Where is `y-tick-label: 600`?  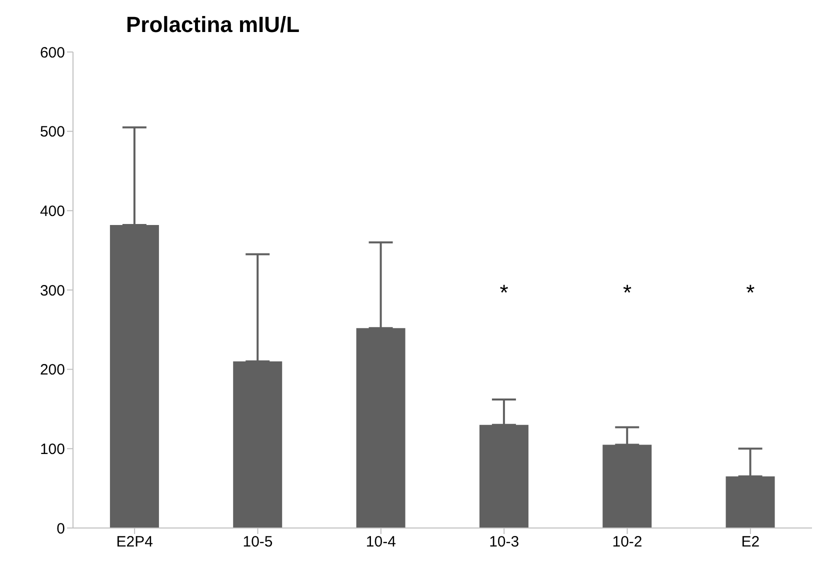 y-tick-label: 600 is located at coordinates (52, 53).